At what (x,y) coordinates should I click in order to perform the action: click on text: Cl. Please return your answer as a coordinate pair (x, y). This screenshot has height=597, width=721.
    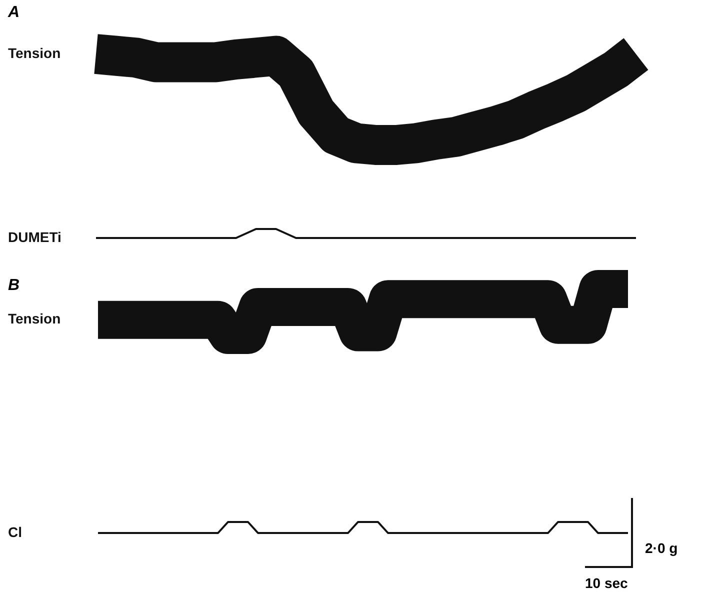
    Looking at the image, I should click on (15, 532).